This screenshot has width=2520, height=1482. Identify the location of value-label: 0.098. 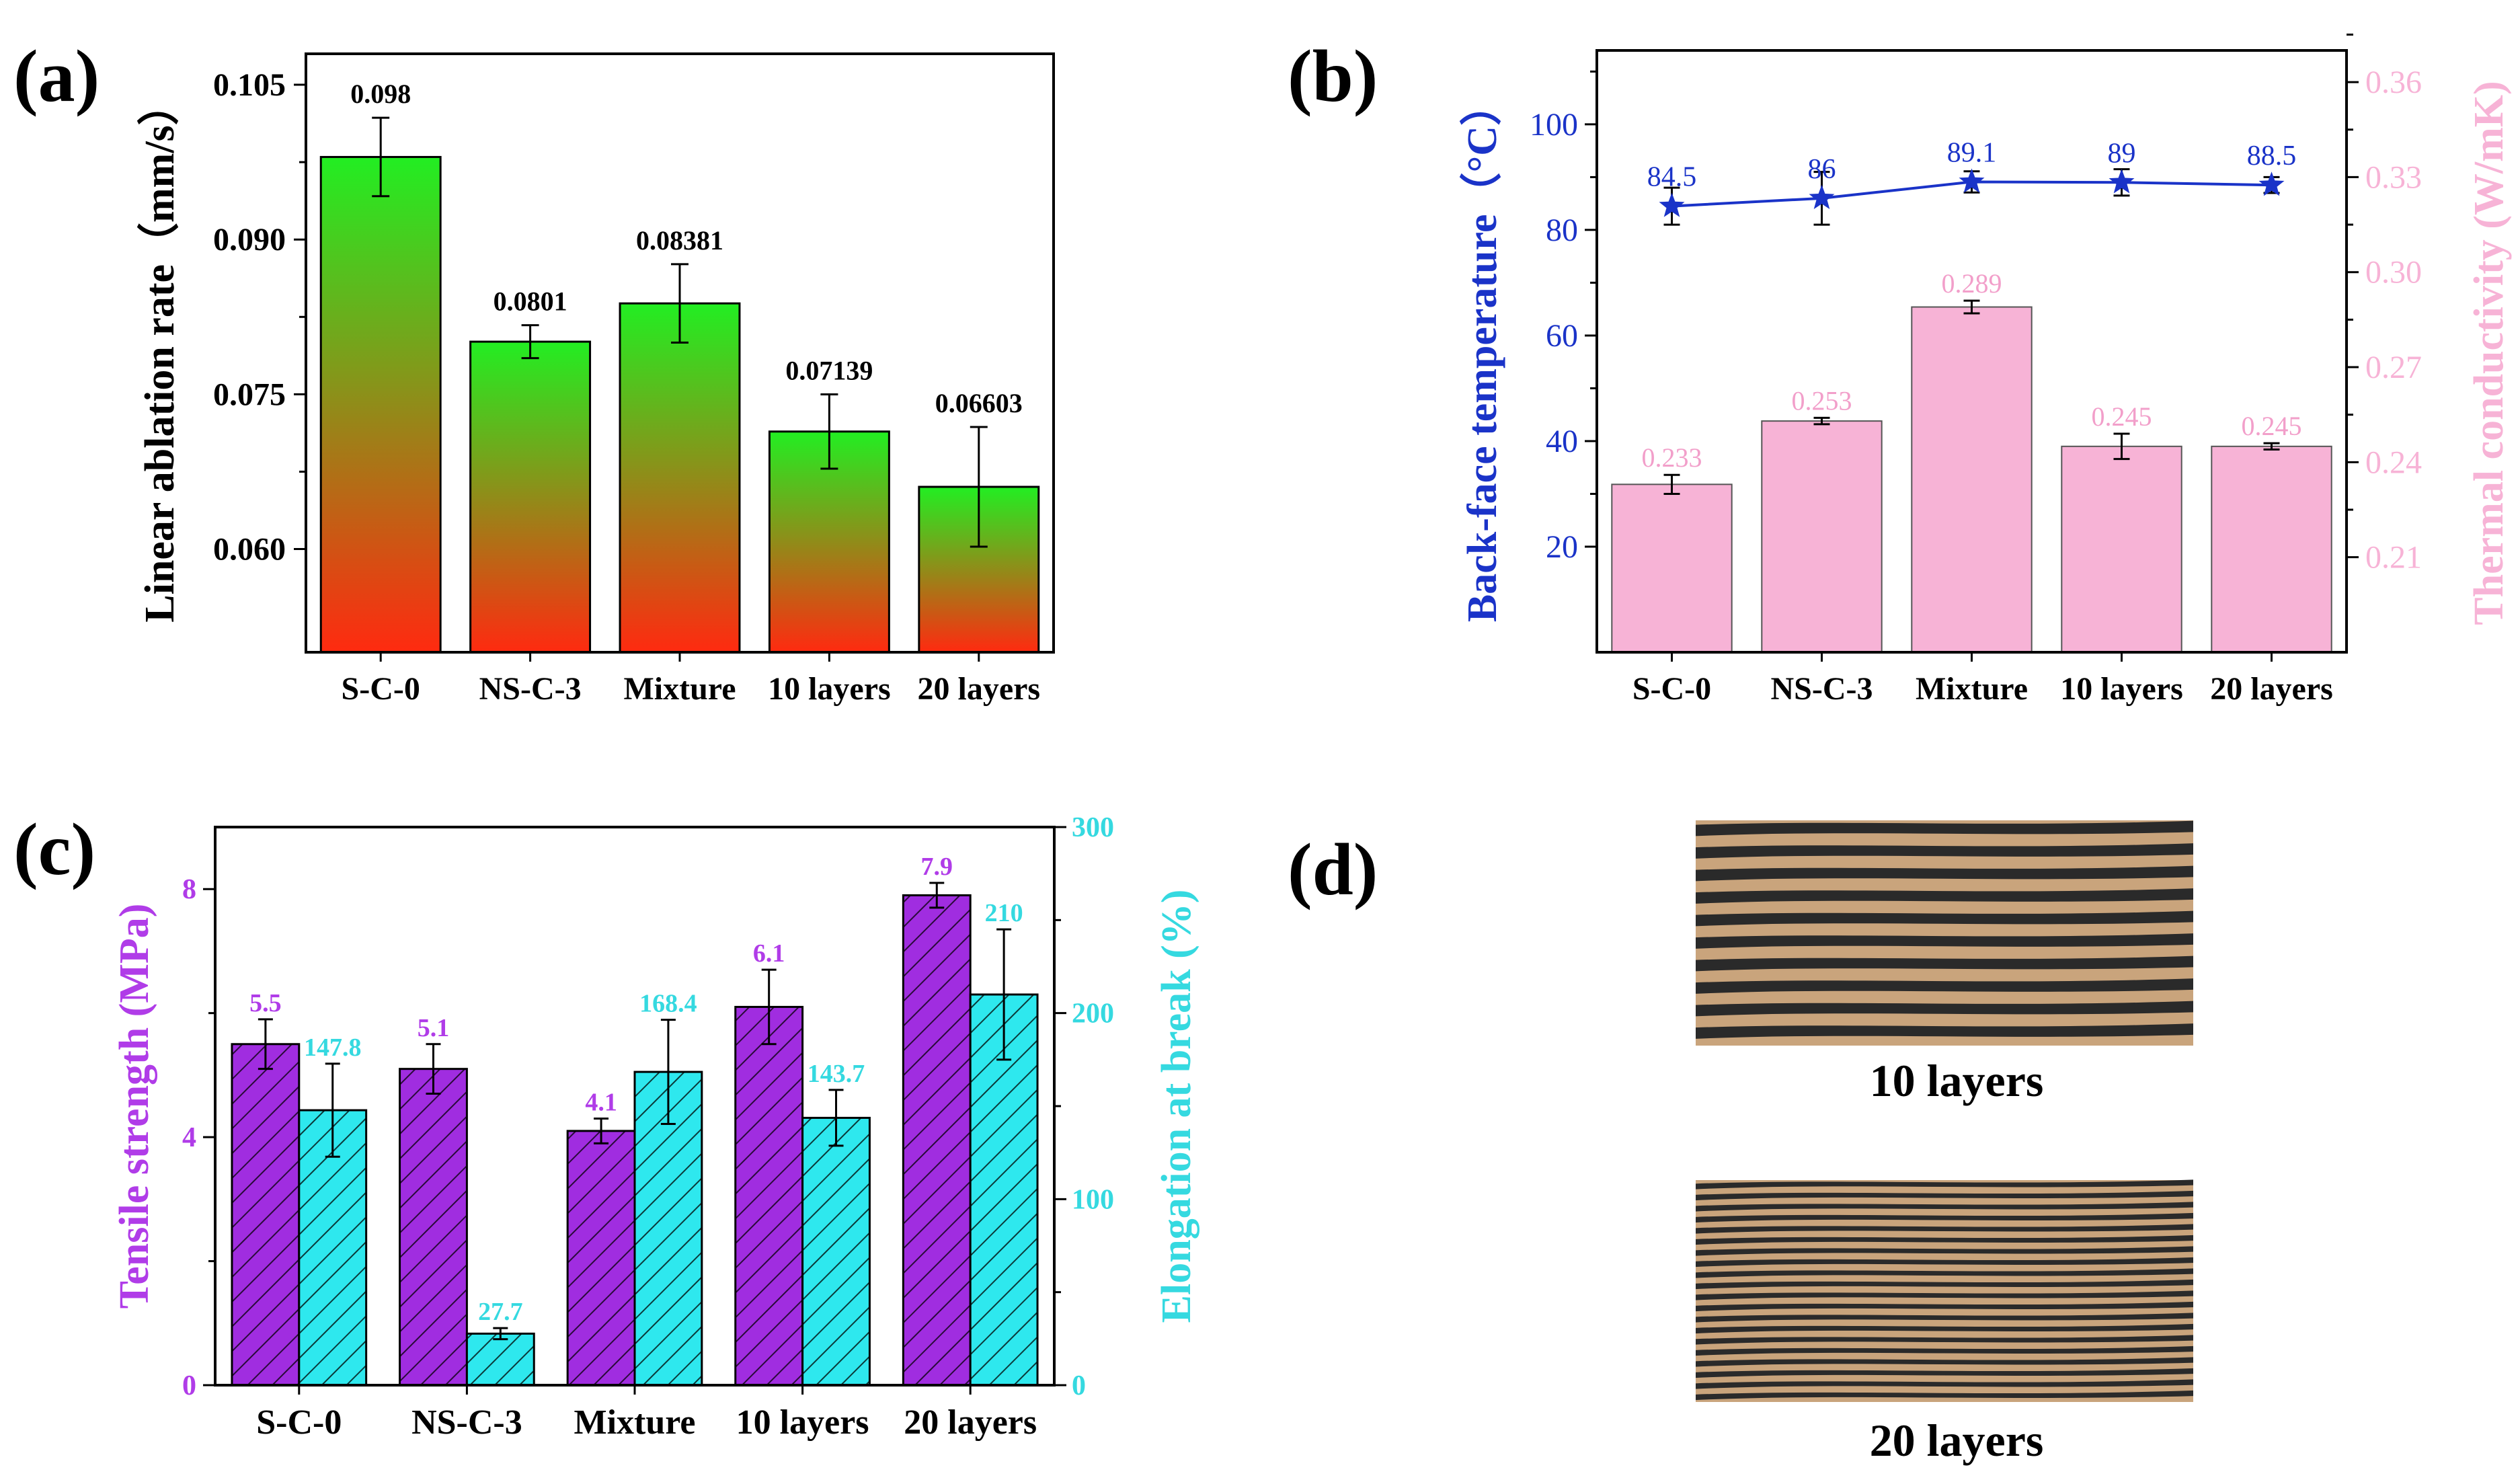
(380, 94).